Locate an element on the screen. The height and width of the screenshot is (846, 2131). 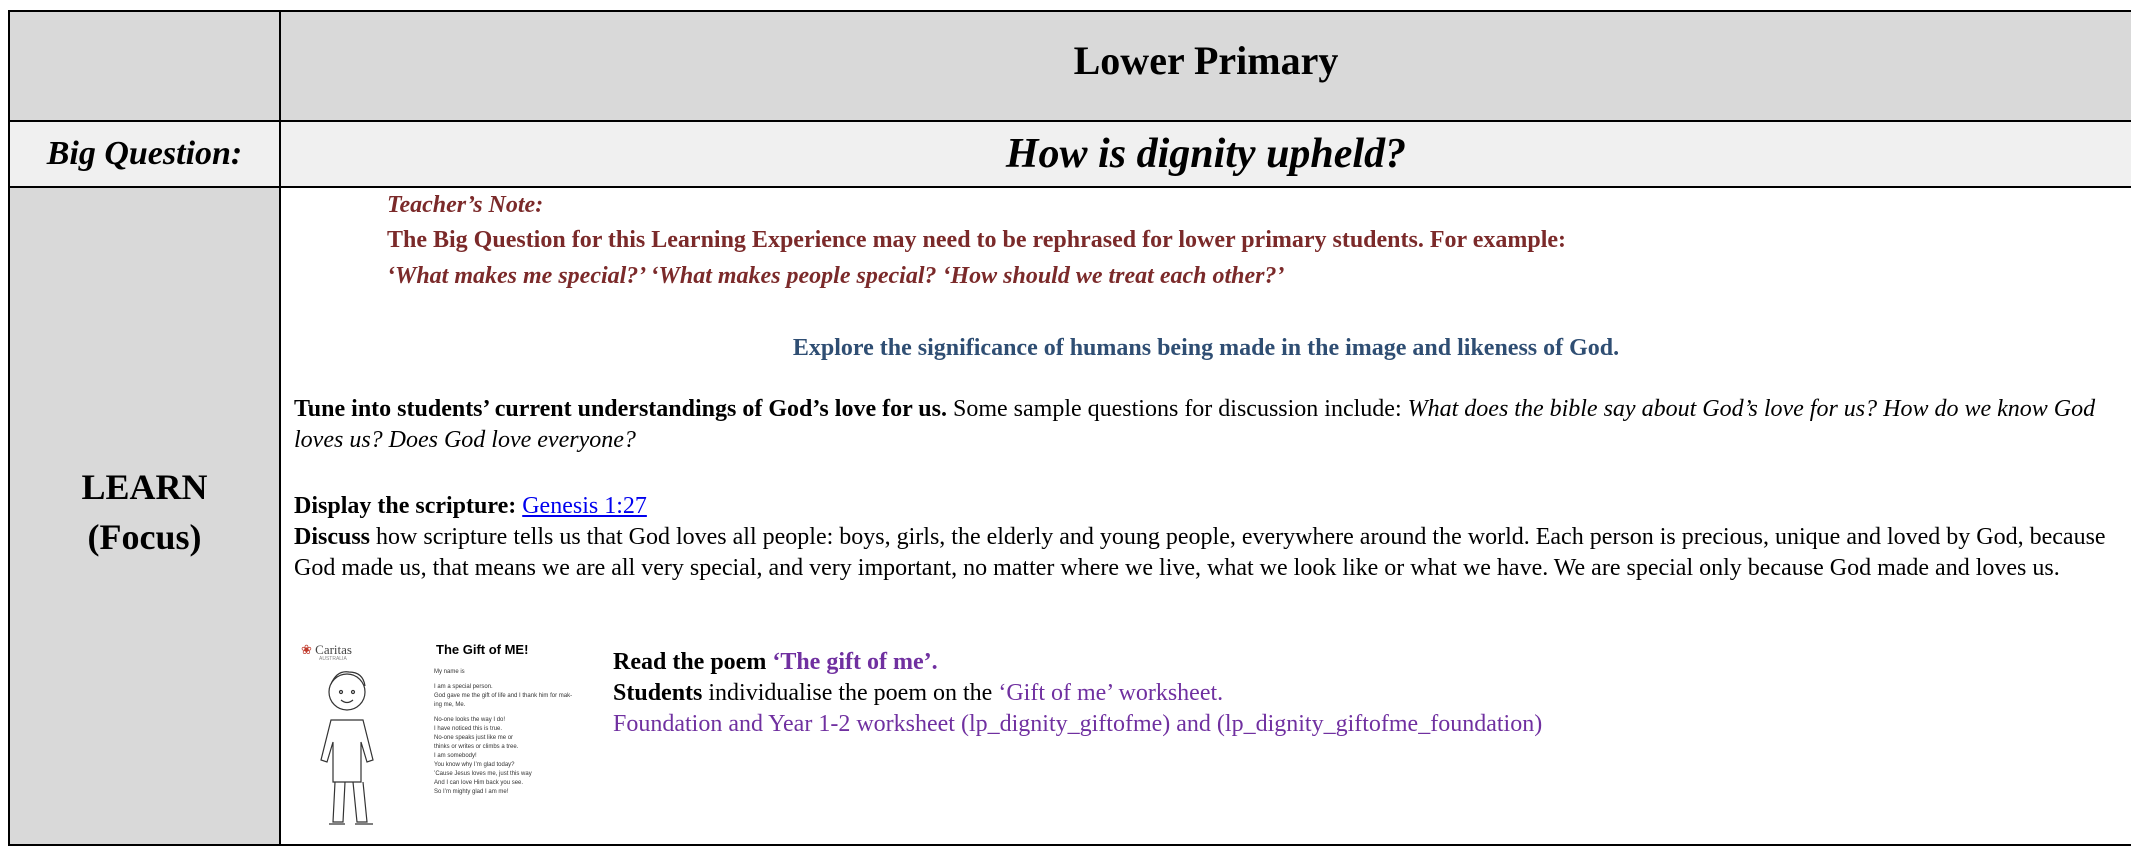
learn-label: LEARN (Focus) is located at coordinates (144, 512).